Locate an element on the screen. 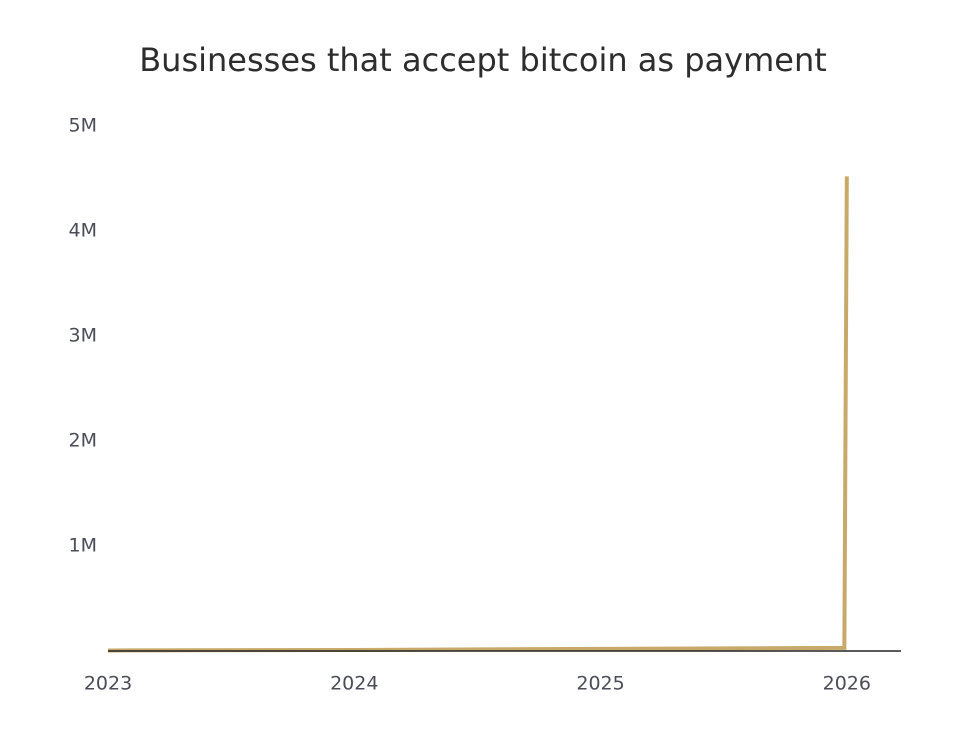  x-tick-label: 2023 is located at coordinates (108, 684).